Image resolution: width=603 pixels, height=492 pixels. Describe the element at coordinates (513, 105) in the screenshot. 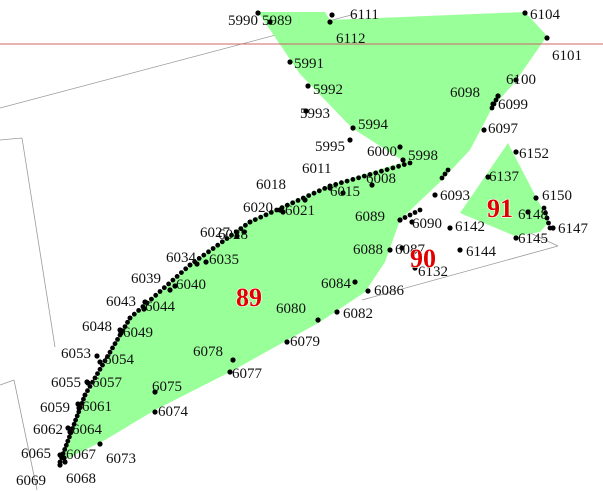

I see `point-label-6099: 6099` at that location.